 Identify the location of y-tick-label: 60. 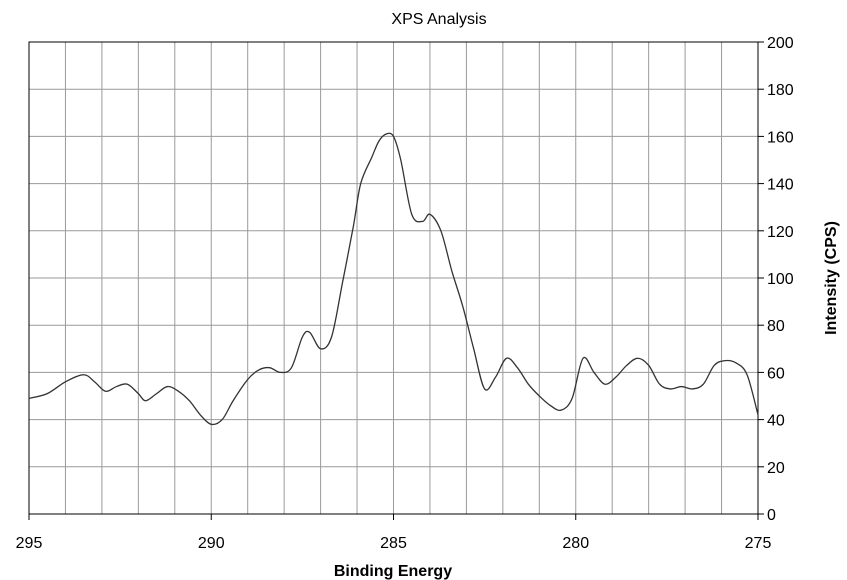
(776, 373).